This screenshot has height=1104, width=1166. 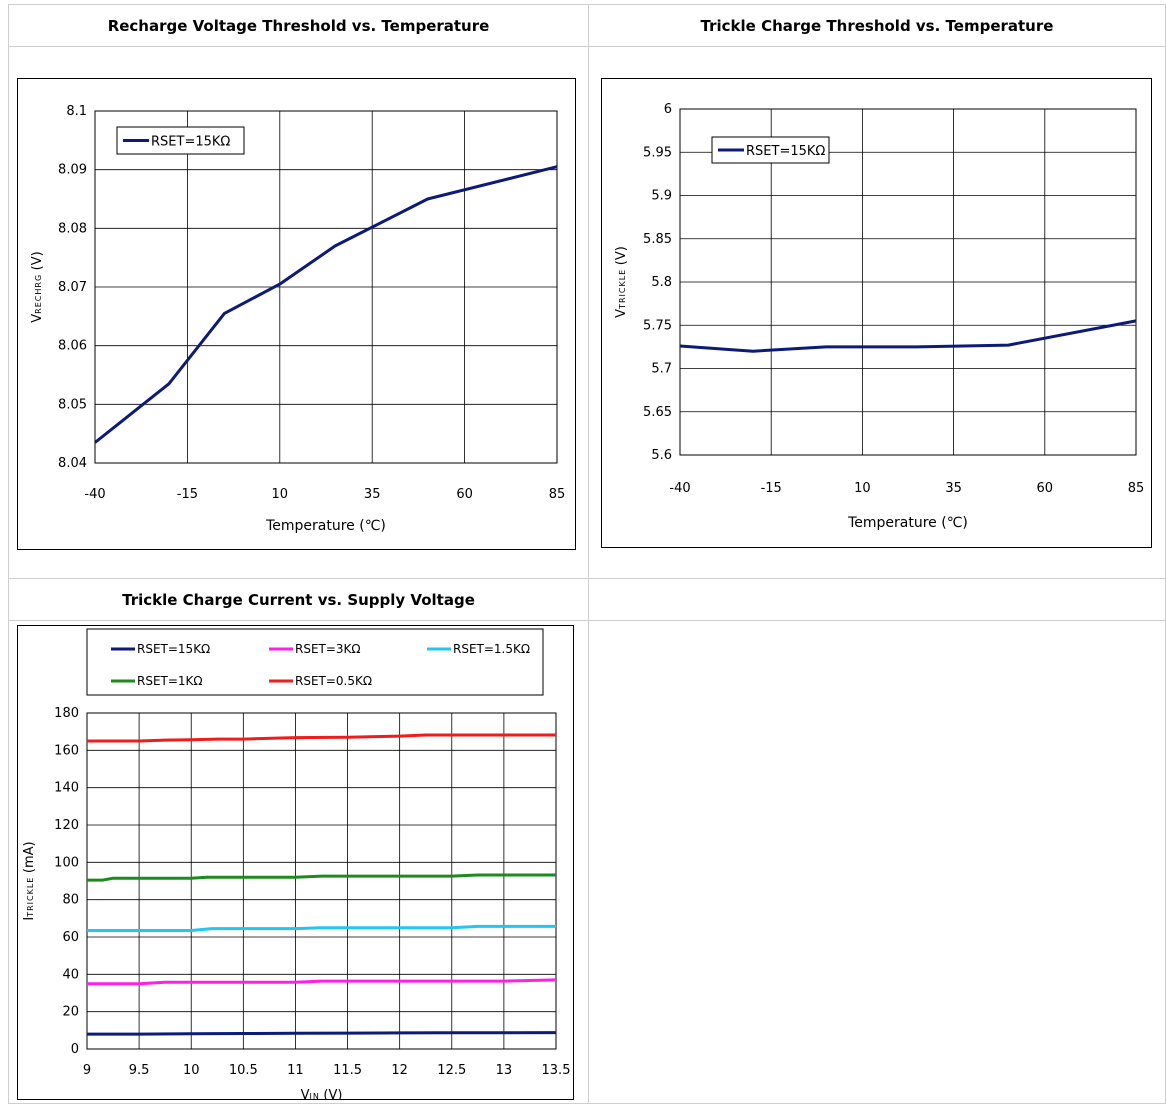 I want to click on chart1-y-tick-label: 8.07, so click(x=72, y=287).